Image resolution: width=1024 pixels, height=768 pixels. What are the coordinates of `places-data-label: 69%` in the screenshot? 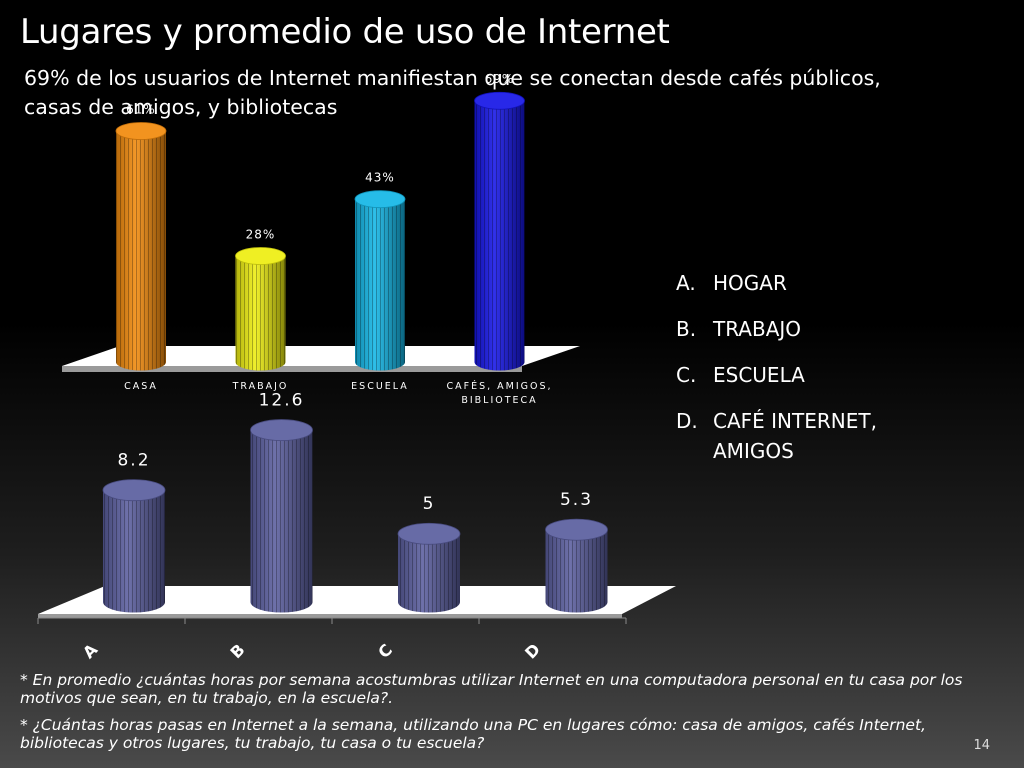 It's located at (500, 79).